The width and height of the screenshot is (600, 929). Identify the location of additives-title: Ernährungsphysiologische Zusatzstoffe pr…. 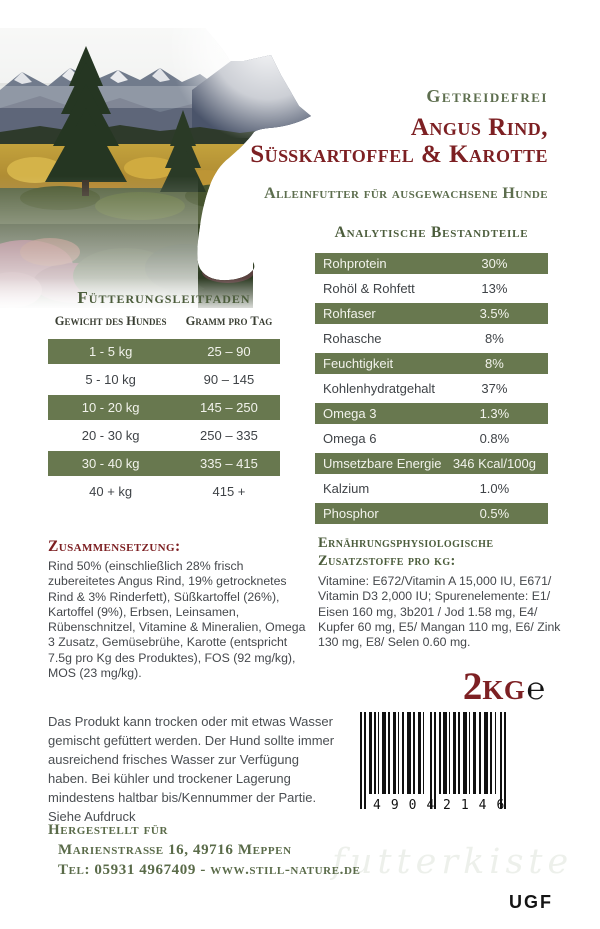
(440, 552).